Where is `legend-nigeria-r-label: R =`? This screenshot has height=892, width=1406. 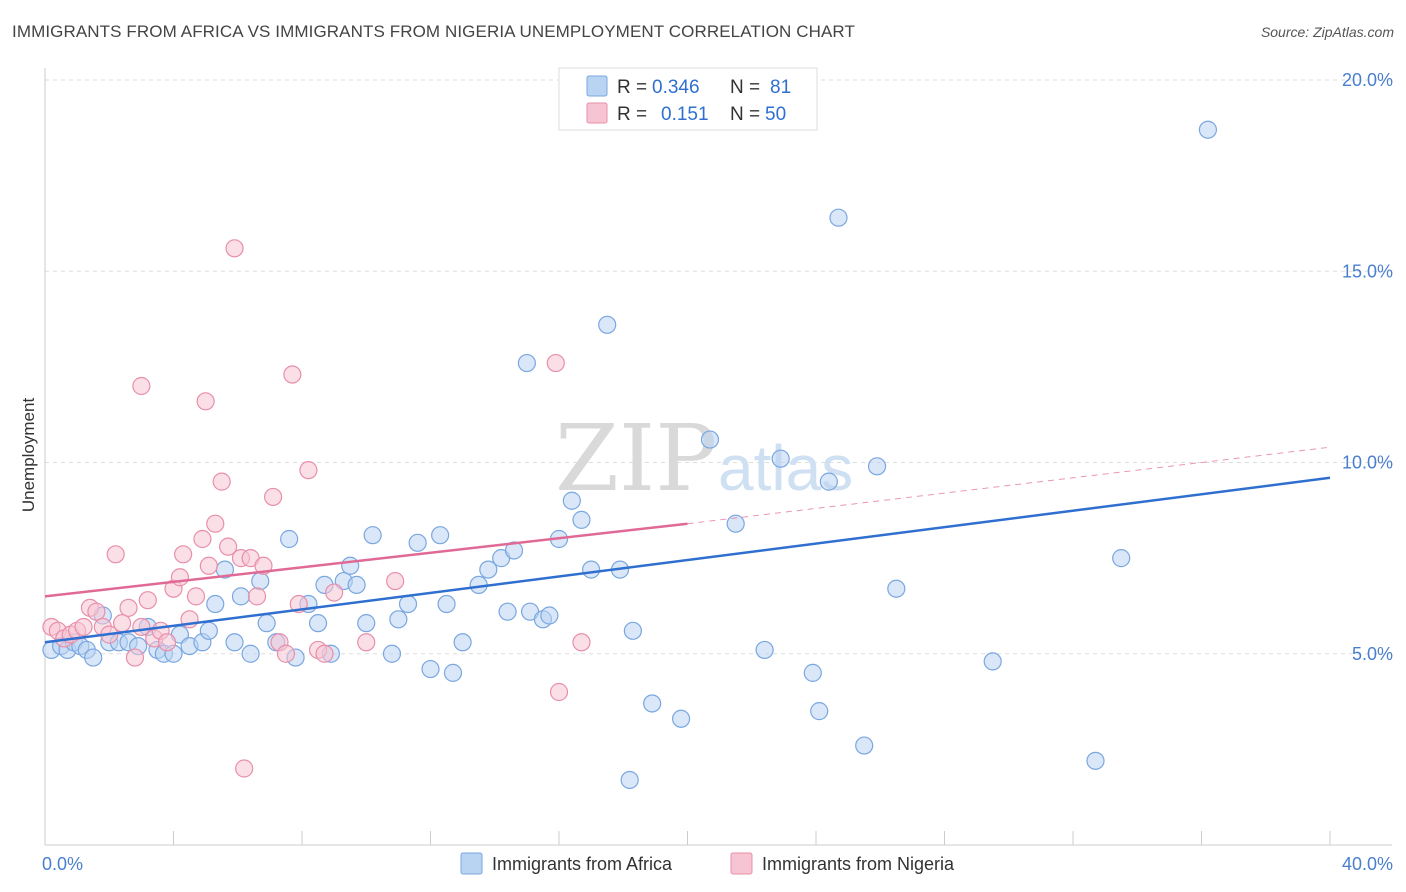
legend-nigeria-r-label: R = is located at coordinates (632, 114).